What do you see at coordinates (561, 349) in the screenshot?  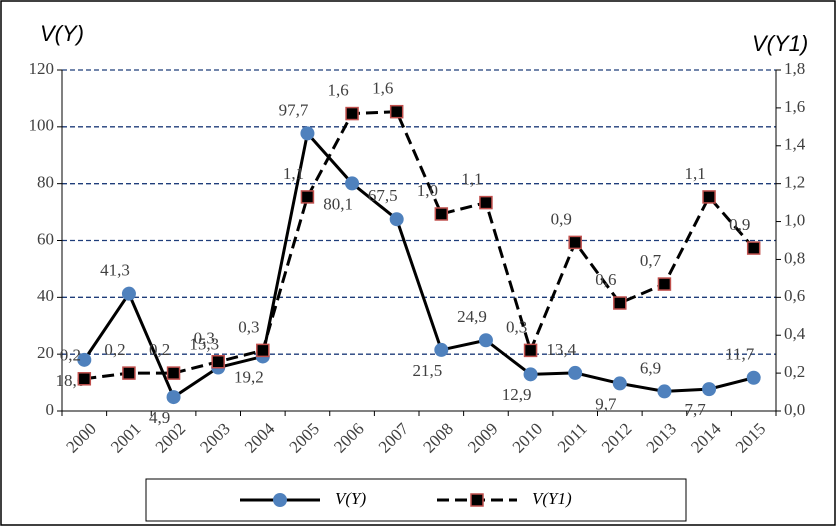 I see `data-label: 13,4` at bounding box center [561, 349].